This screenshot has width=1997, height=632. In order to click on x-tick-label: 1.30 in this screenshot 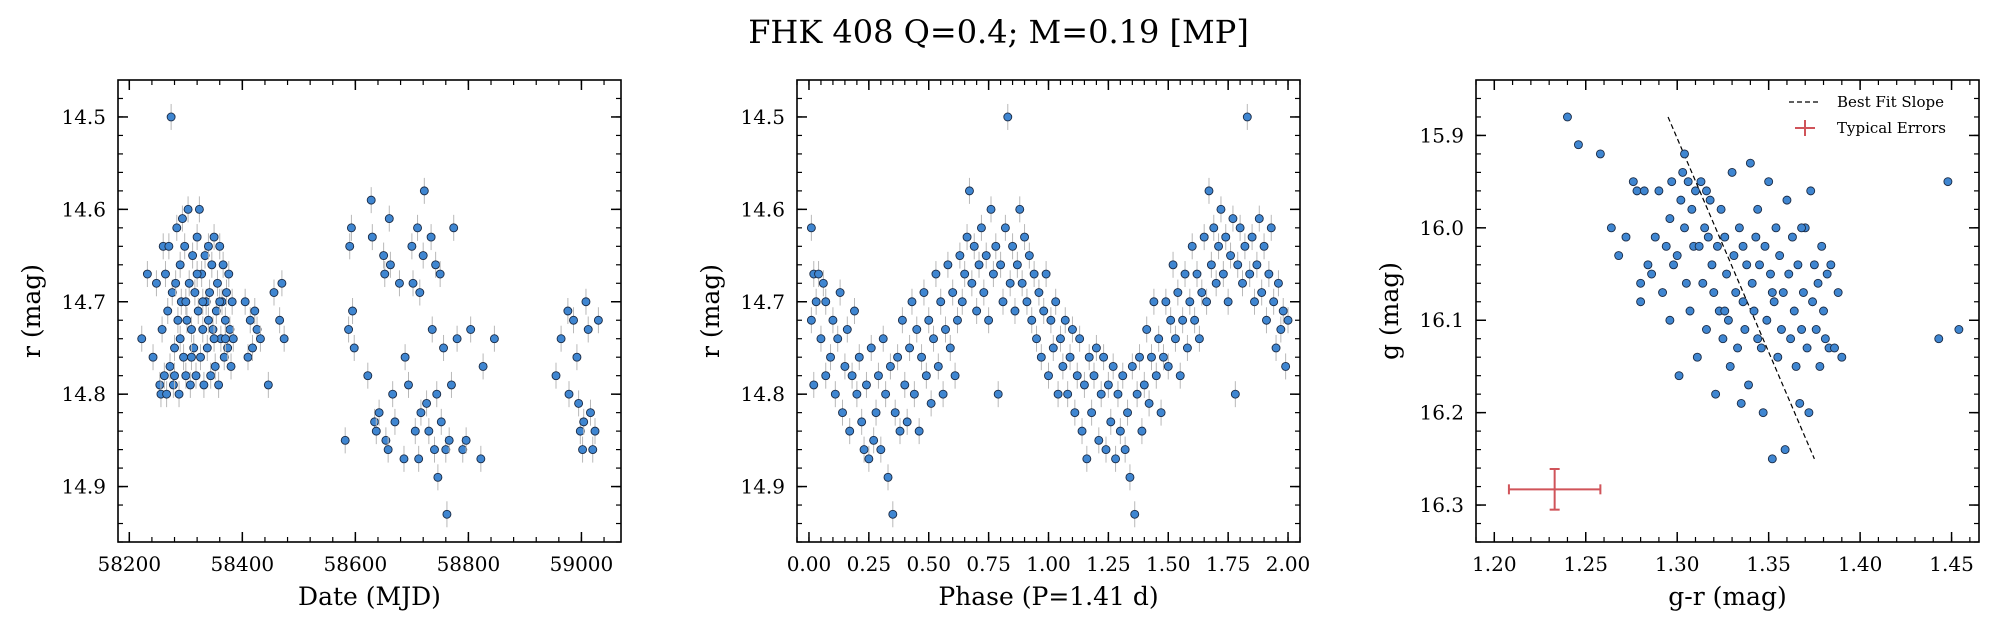, I will do `click(1677, 564)`.